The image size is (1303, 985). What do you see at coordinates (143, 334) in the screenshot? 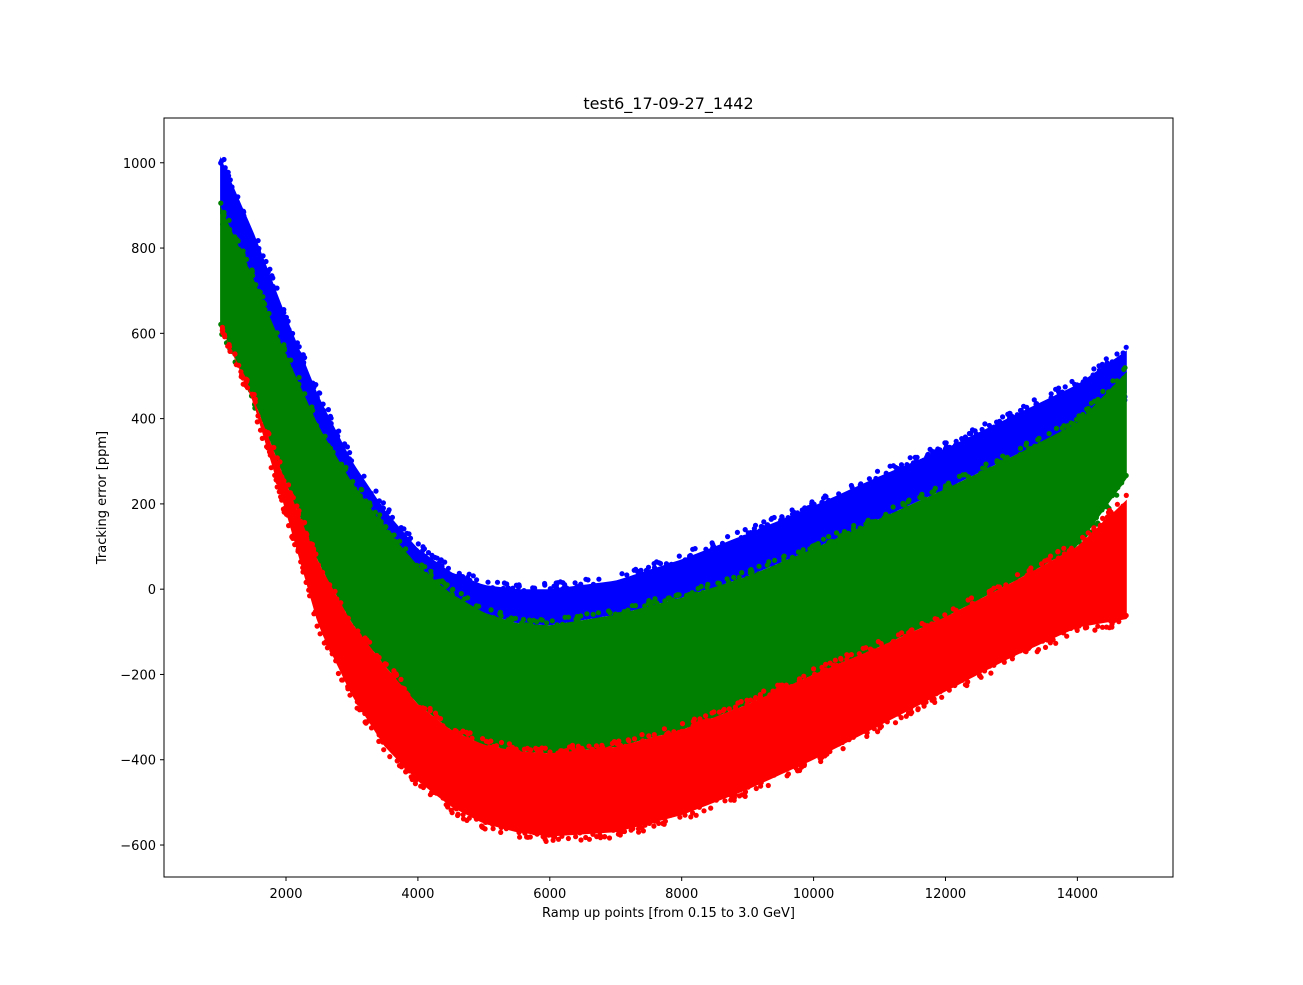
I see `y-tick-label: 600` at bounding box center [143, 334].